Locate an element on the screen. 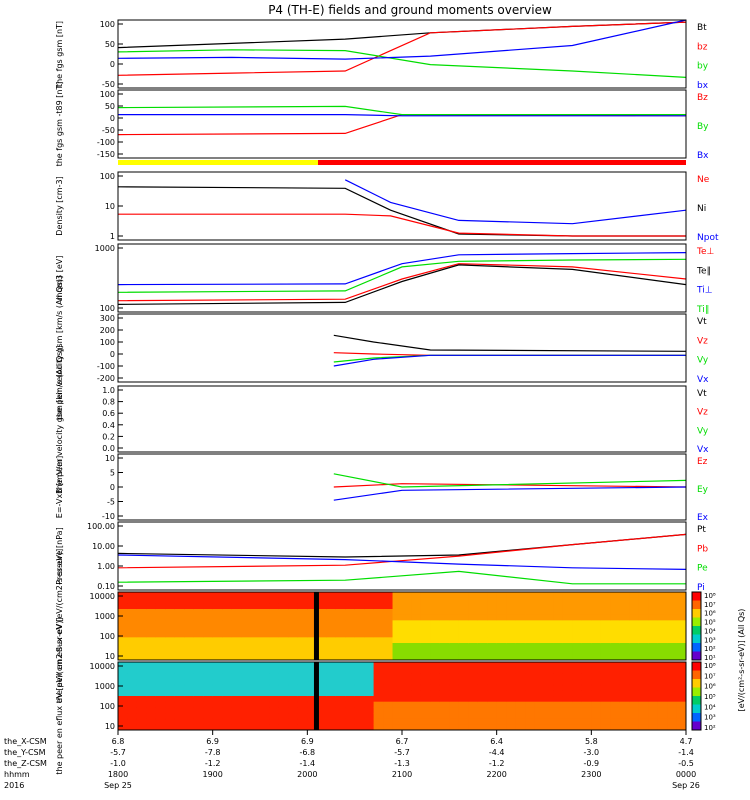 Image resolution: width=750 pixels, height=800 pixels. ephemeris-value: 2000 is located at coordinates (307, 774).